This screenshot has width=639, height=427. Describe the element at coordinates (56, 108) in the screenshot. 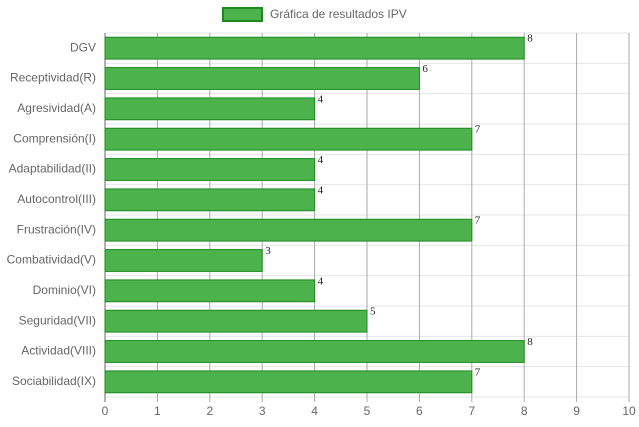

I see `y-tick-label: Agresividad(A)` at that location.